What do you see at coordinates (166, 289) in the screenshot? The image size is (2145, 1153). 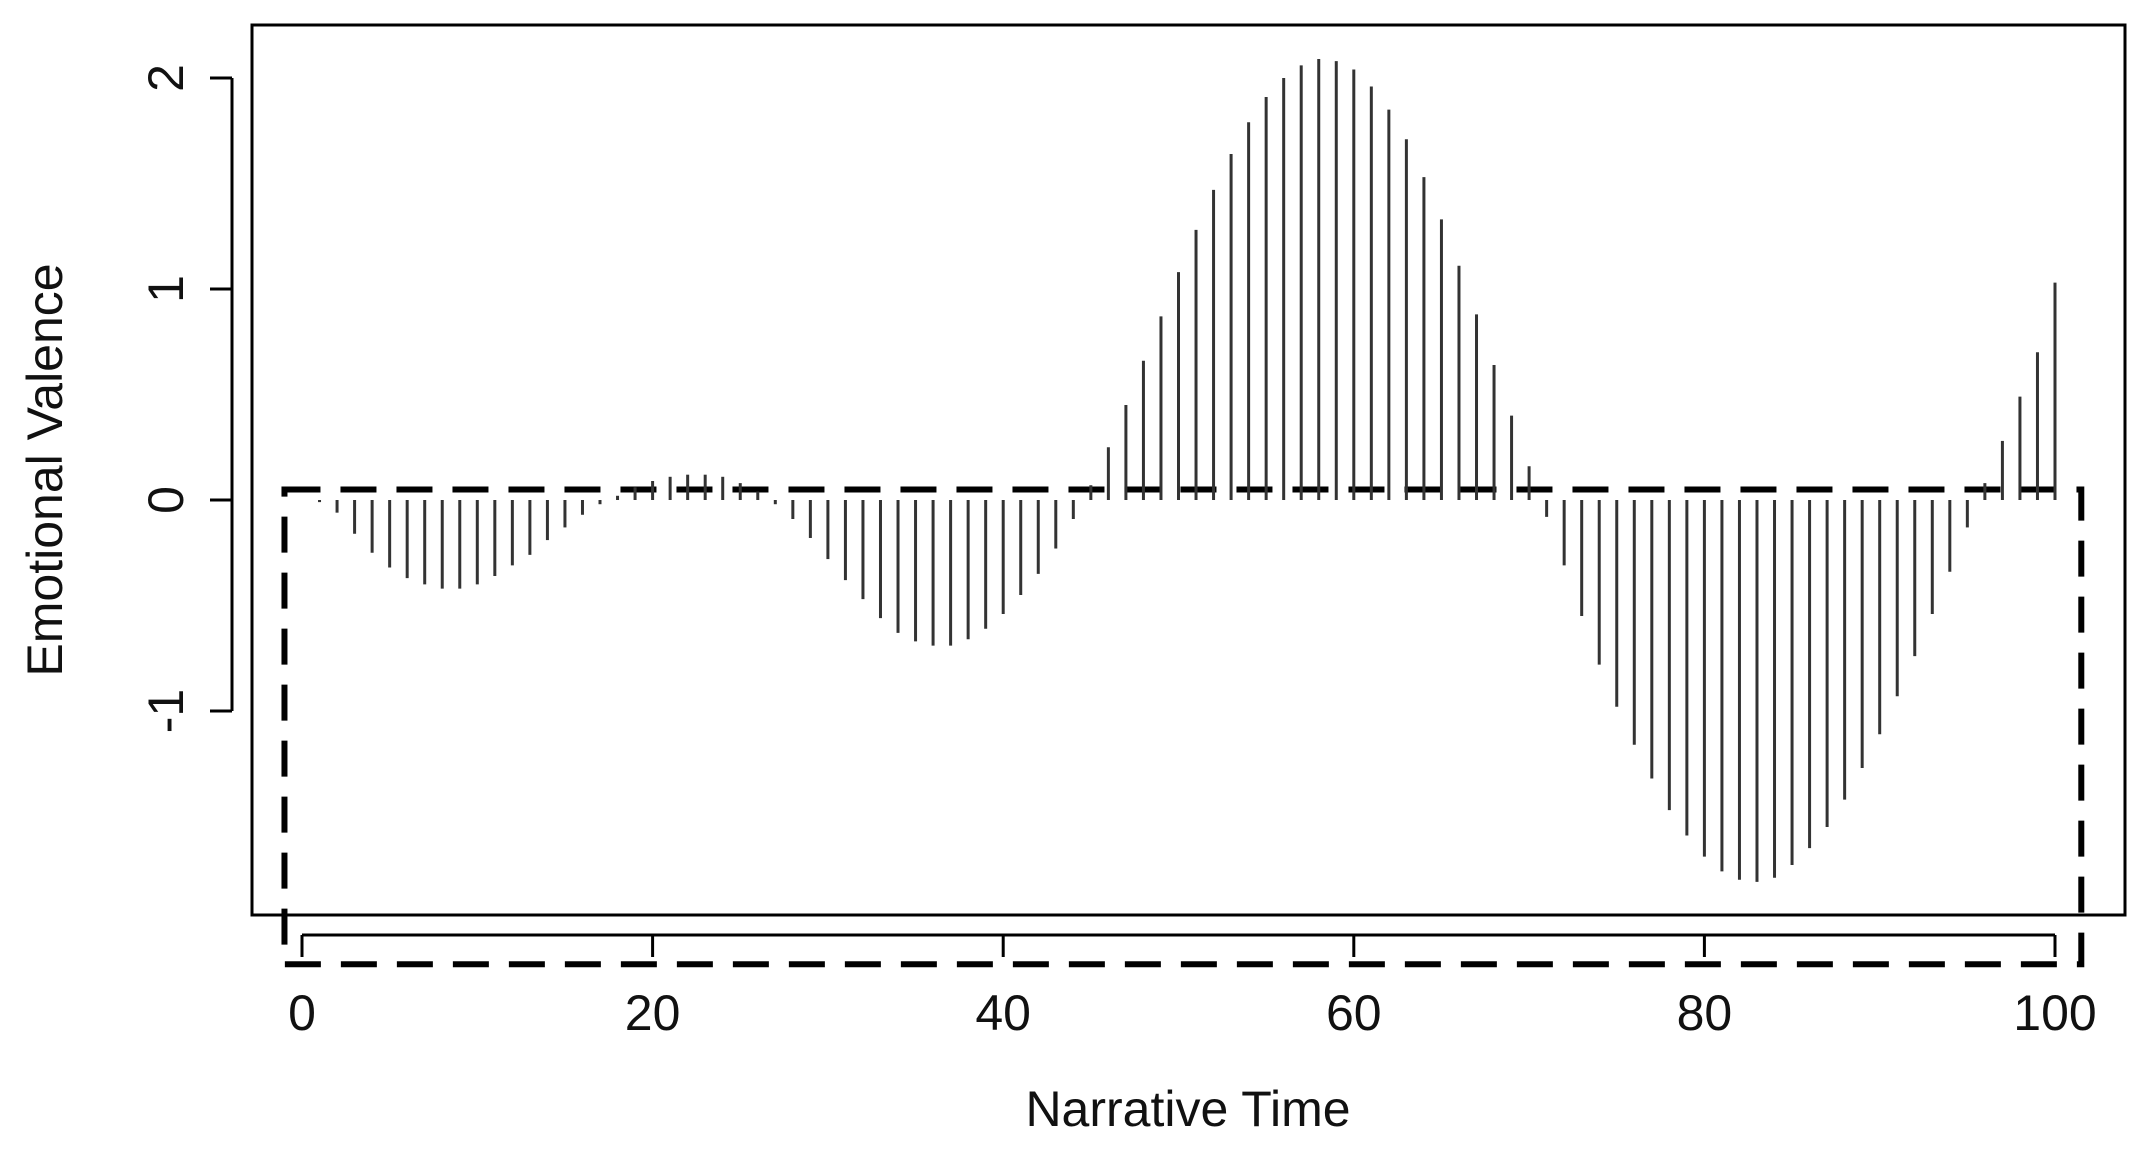 I see `y-tick-label: 1` at bounding box center [166, 289].